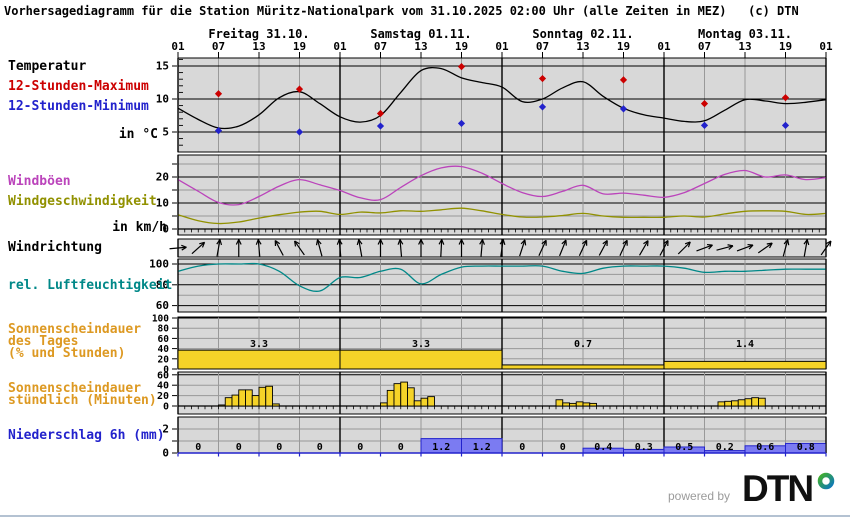  Describe the element at coordinates (745, 34) in the screenshot. I see `svg-text: Montag 03.11.` at that location.